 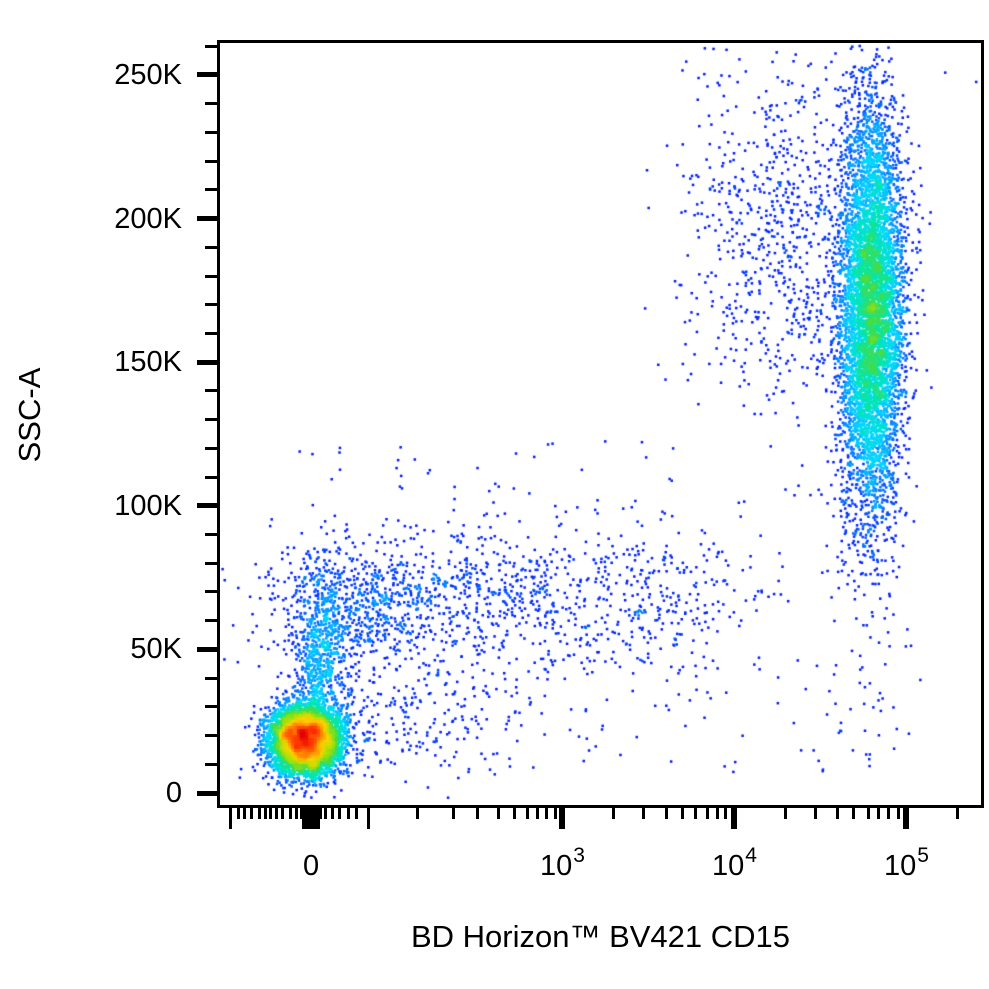 I want to click on y-axis-title: SSC-A, so click(x=29, y=415).